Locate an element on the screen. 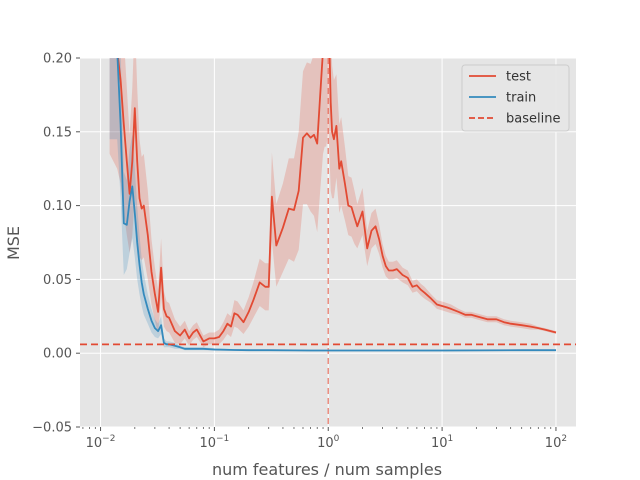  x-tick-exponent: 0 is located at coordinates (337, 439).